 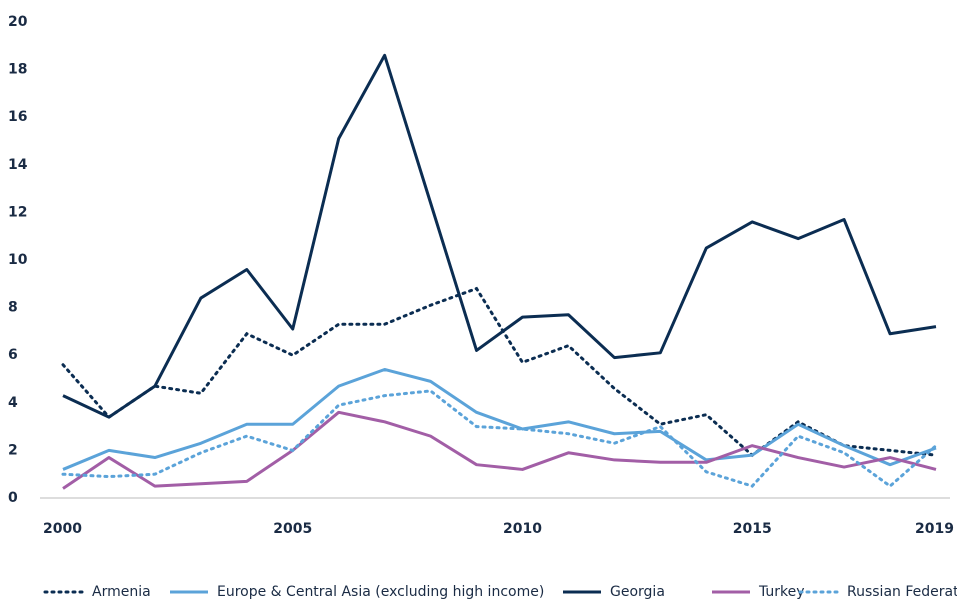 What do you see at coordinates (934, 529) in the screenshot?
I see `x-tick-label: 2019` at bounding box center [934, 529].